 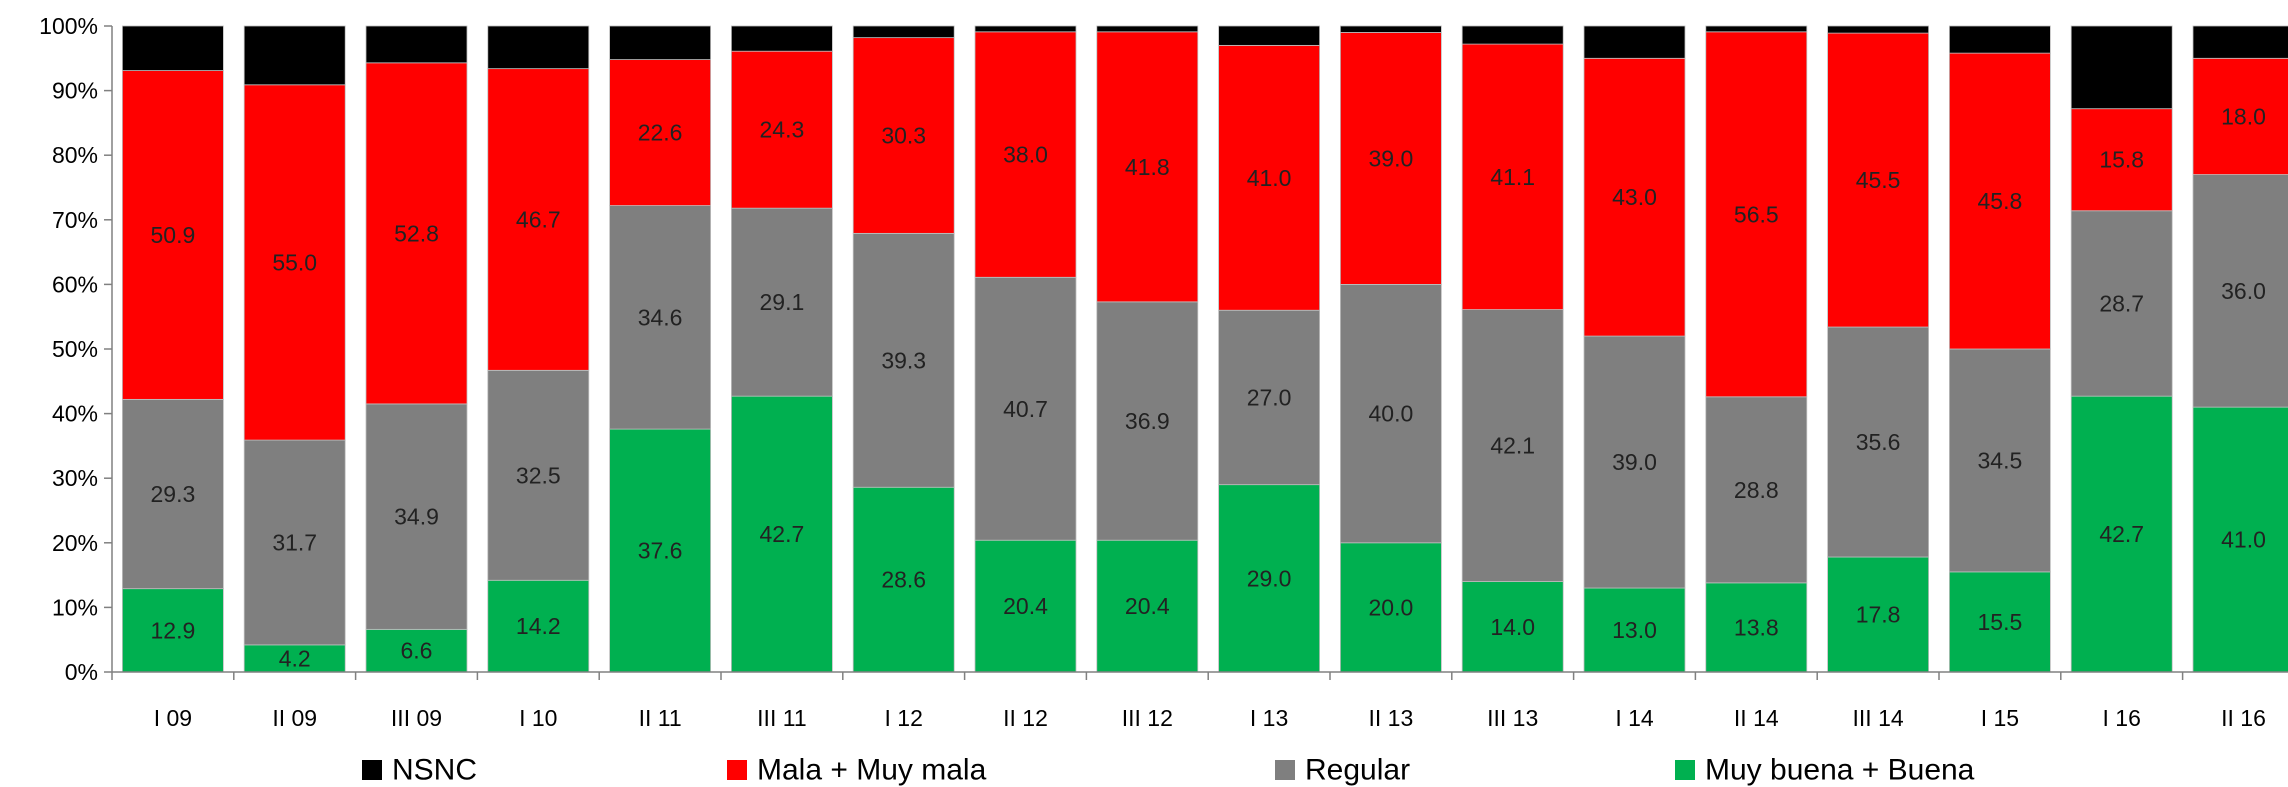 What do you see at coordinates (2243, 540) in the screenshot?
I see `data-label-muy-buena-plus-buena-ii-16: 41.0` at bounding box center [2243, 540].